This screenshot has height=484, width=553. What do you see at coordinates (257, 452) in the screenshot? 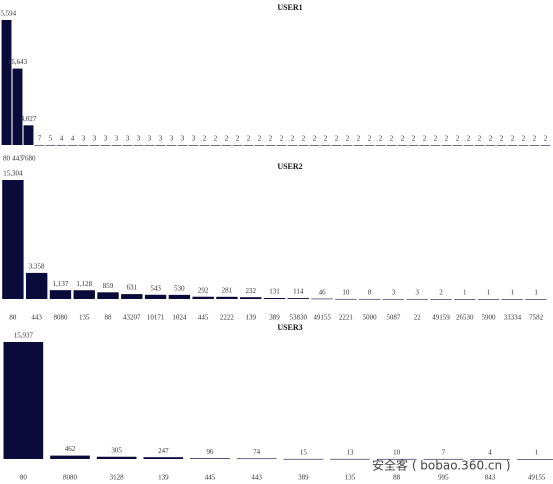
I see `value-label: 74` at bounding box center [257, 452].